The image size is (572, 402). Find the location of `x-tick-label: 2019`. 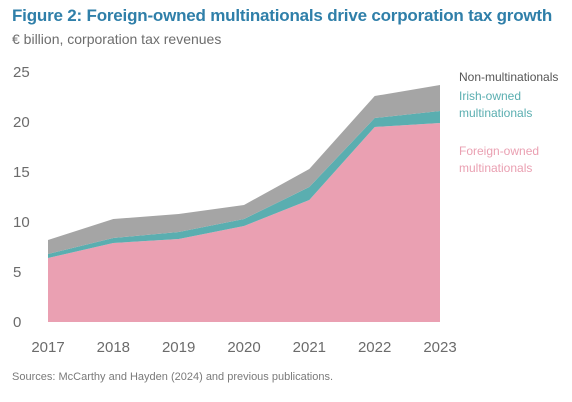

x-tick-label: 2019 is located at coordinates (178, 347).